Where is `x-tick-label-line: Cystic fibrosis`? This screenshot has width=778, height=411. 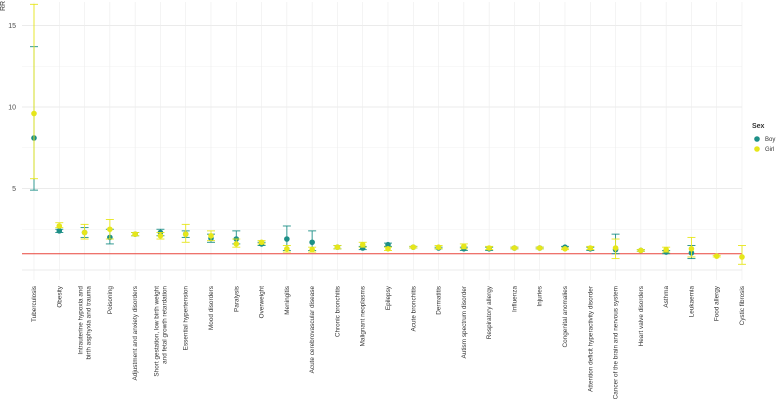
x-tick-label-line: Cystic fibrosis is located at coordinates (742, 305).